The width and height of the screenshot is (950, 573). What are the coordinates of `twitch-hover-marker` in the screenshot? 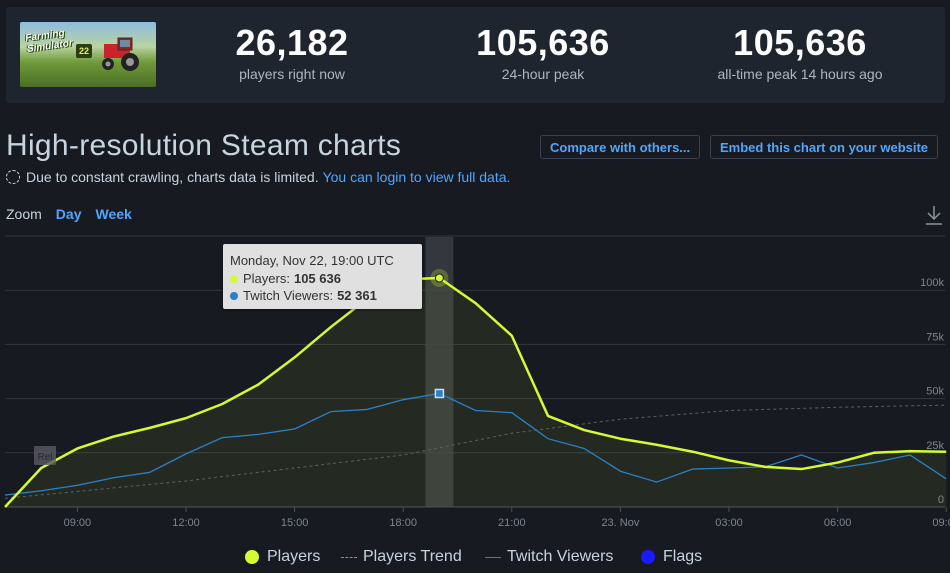 It's located at (439, 393).